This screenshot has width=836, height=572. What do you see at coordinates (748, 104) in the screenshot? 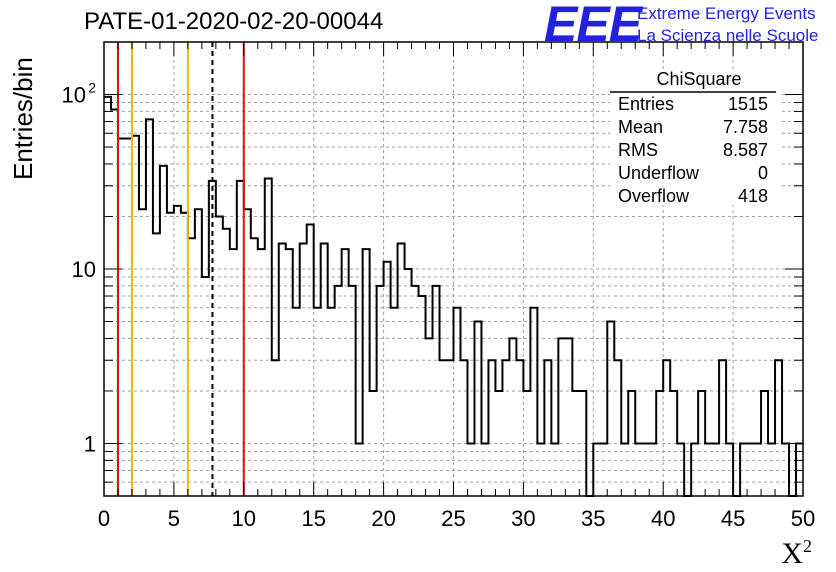
I see `stats-row-value-0: 1515` at bounding box center [748, 104].